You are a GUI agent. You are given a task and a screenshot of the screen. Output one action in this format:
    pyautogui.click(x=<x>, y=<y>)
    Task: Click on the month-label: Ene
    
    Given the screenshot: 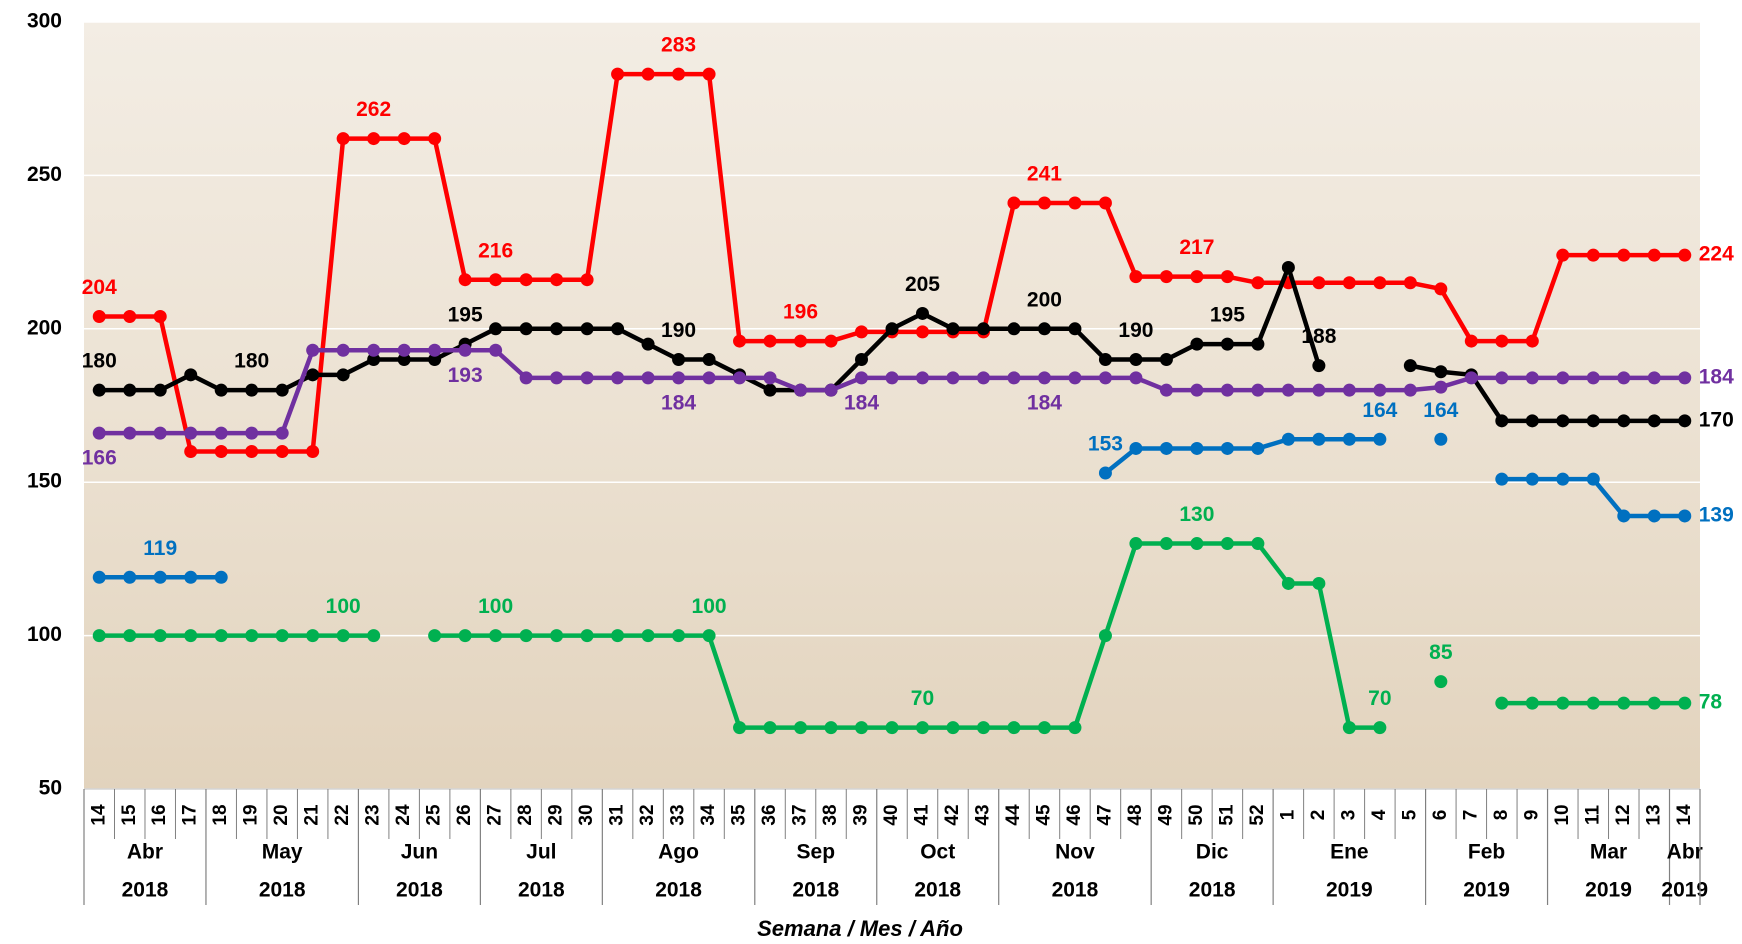 What is the action you would take?
    pyautogui.click(x=1349, y=852)
    